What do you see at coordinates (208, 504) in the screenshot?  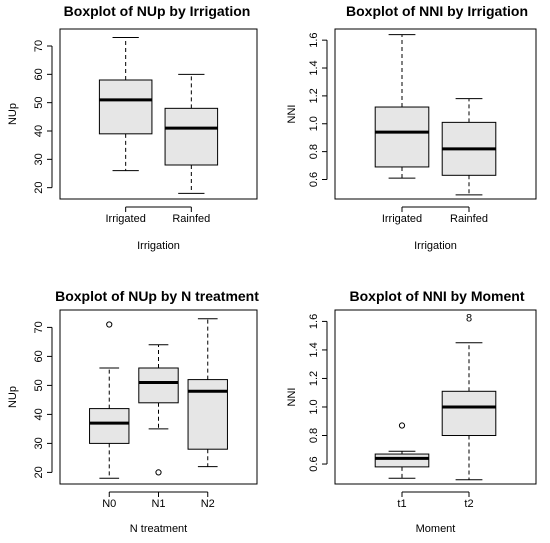 I see `x-tick-label: N2` at bounding box center [208, 504].